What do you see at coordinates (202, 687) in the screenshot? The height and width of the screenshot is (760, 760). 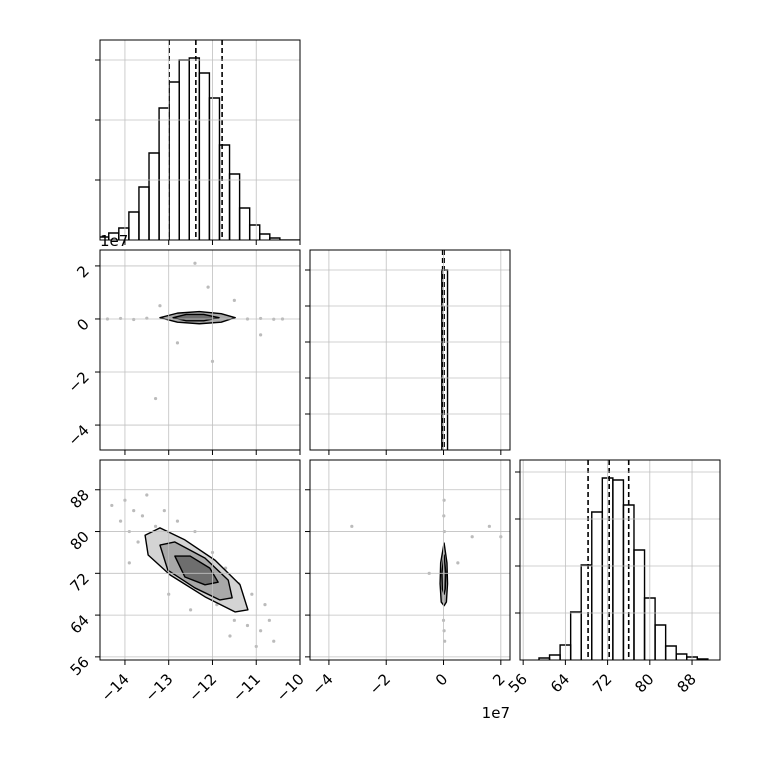 I see `x-tick-label: −12` at bounding box center [202, 687].